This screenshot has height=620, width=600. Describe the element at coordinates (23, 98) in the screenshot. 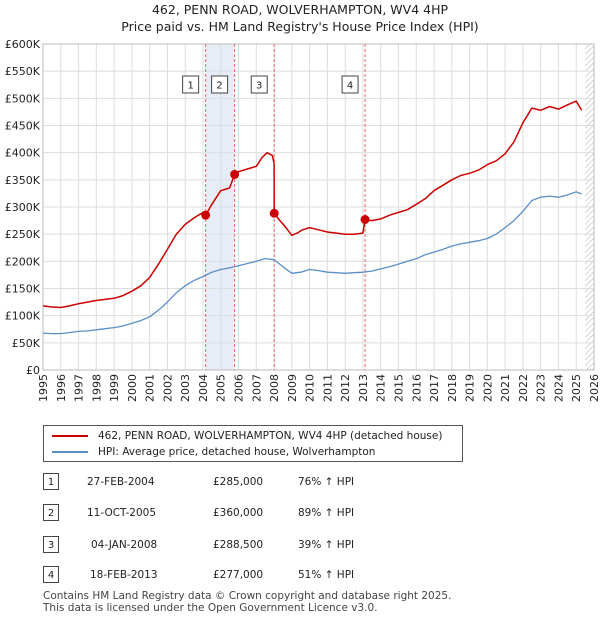

I see `y-tick-label: £500K` at that location.